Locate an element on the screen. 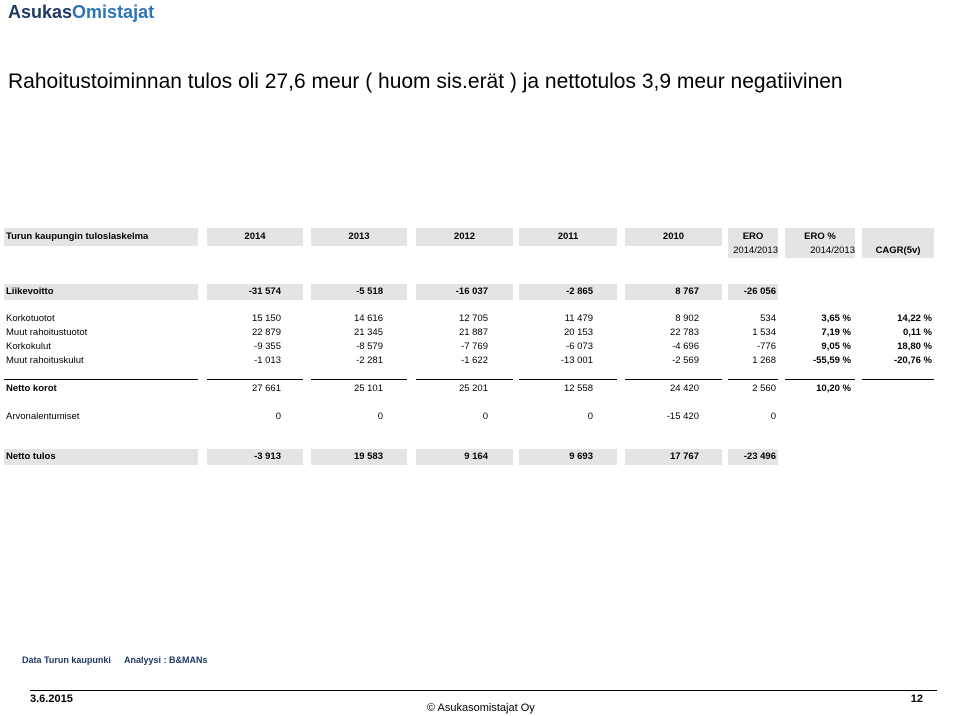  column-header: 2011 is located at coordinates (568, 236).